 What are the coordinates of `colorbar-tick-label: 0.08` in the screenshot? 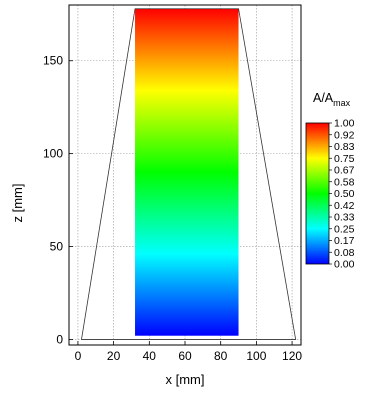 It's located at (344, 253).